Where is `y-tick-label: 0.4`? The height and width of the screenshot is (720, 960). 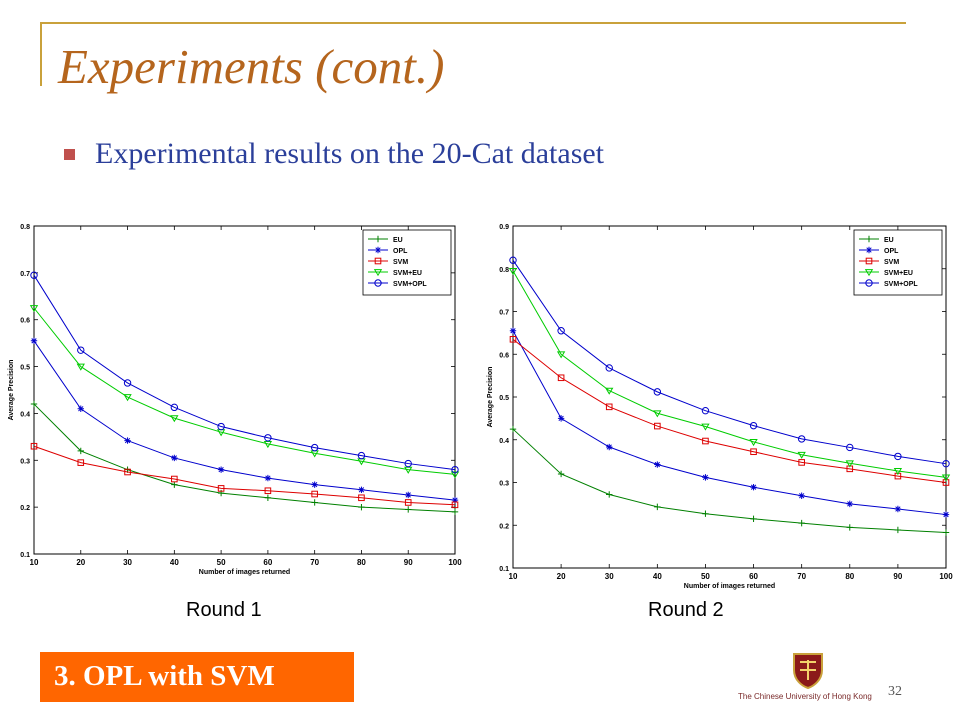
y-tick-label: 0.4 is located at coordinates (504, 441).